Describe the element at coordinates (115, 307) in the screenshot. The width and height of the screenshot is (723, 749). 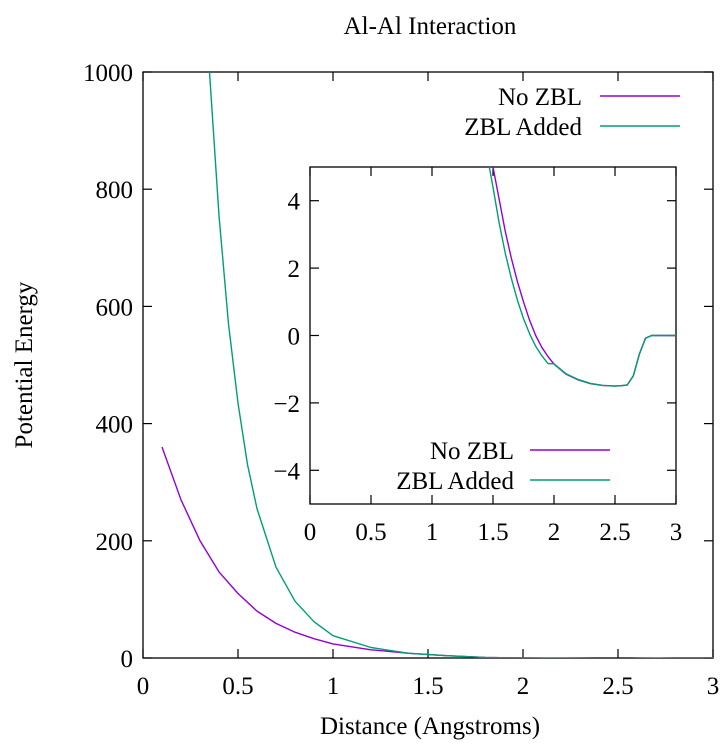
I see `main-y-tick-label: 600` at that location.